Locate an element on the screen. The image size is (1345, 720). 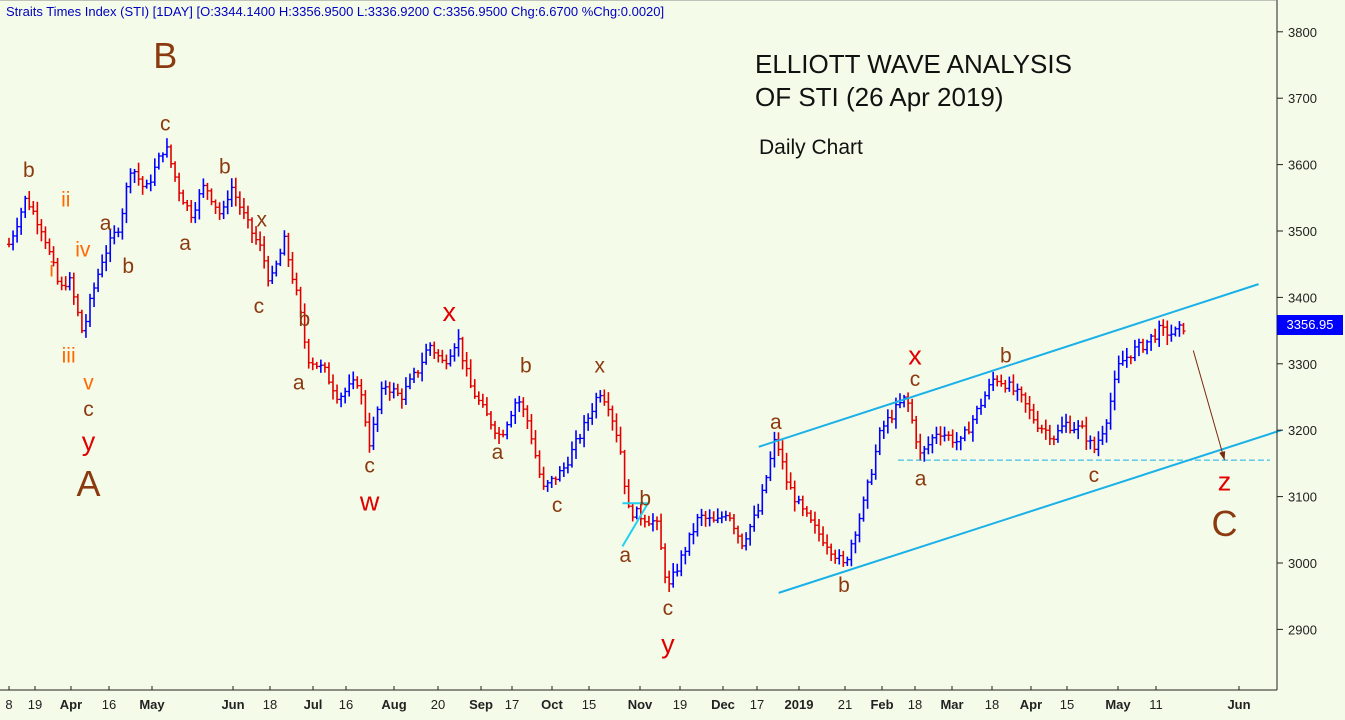
y-tick-label: 3400 is located at coordinates (1302, 297).